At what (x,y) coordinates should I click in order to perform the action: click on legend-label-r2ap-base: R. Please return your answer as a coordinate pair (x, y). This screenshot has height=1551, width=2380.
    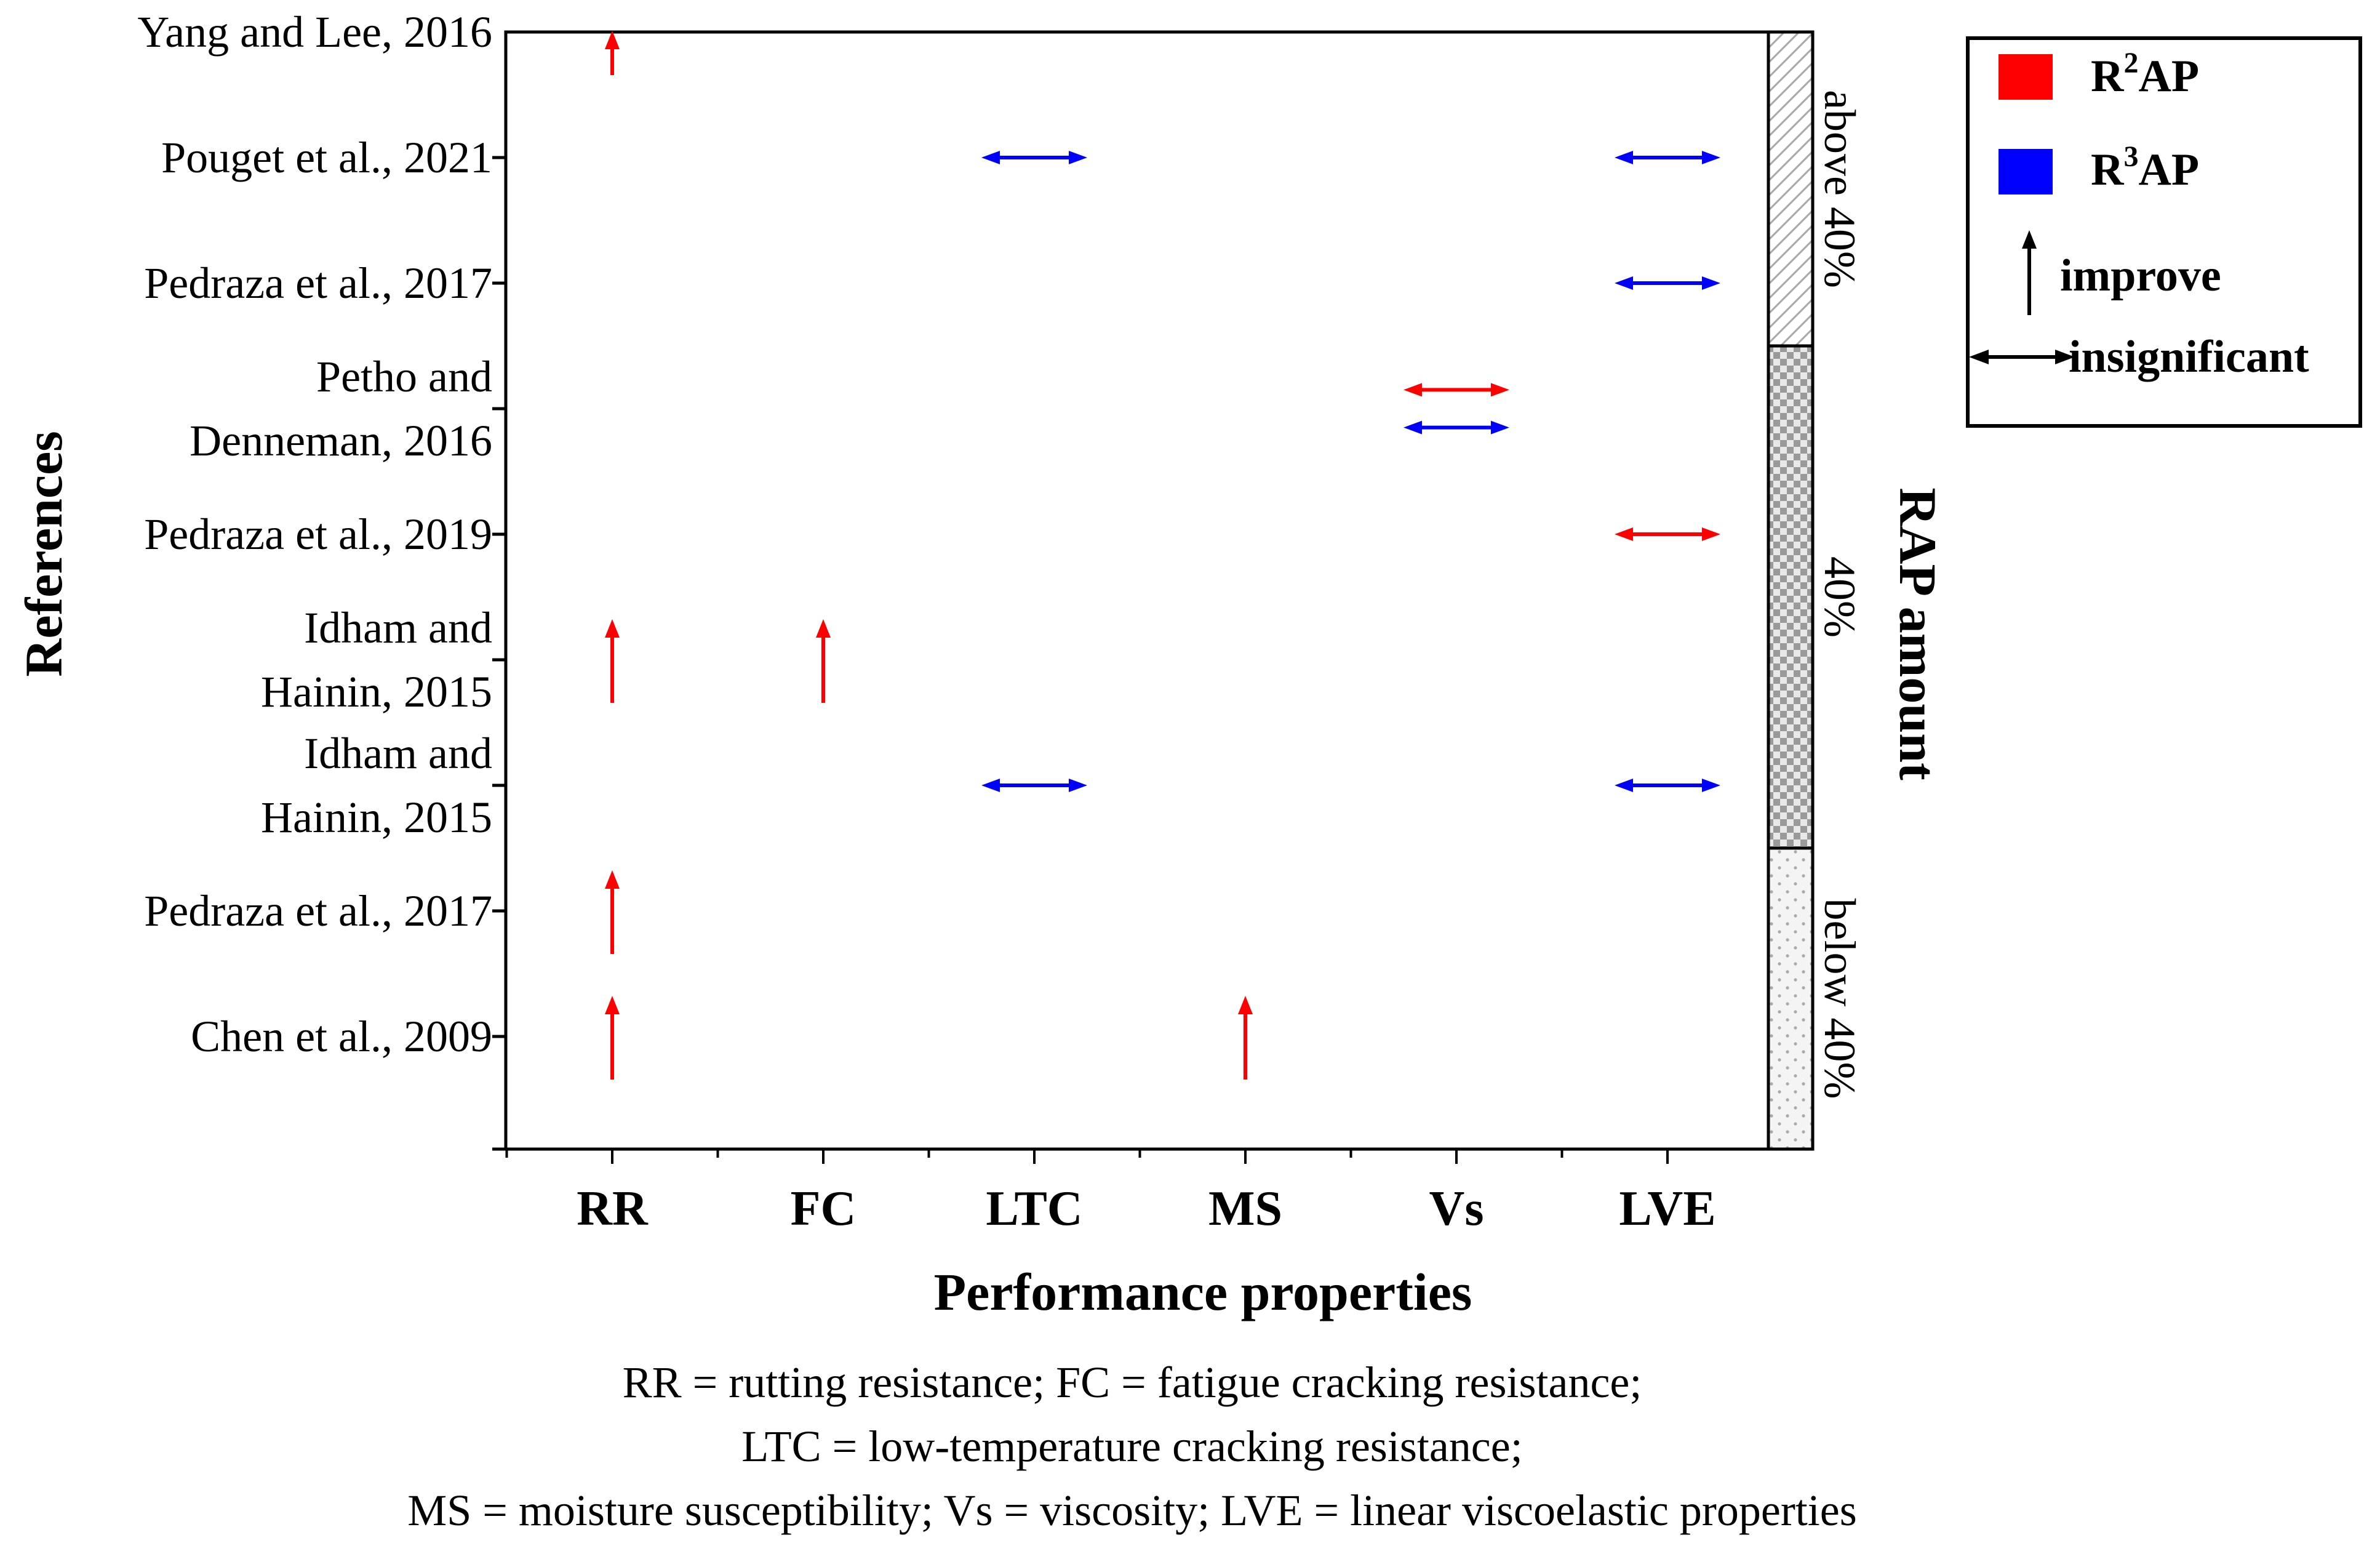
    Looking at the image, I should click on (2108, 77).